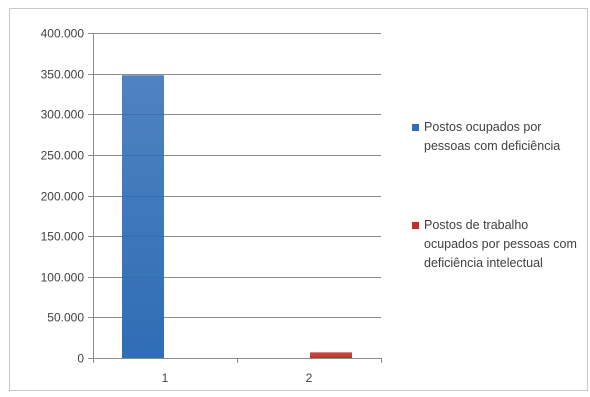 The width and height of the screenshot is (590, 397). I want to click on x-tick-label: 1, so click(165, 378).